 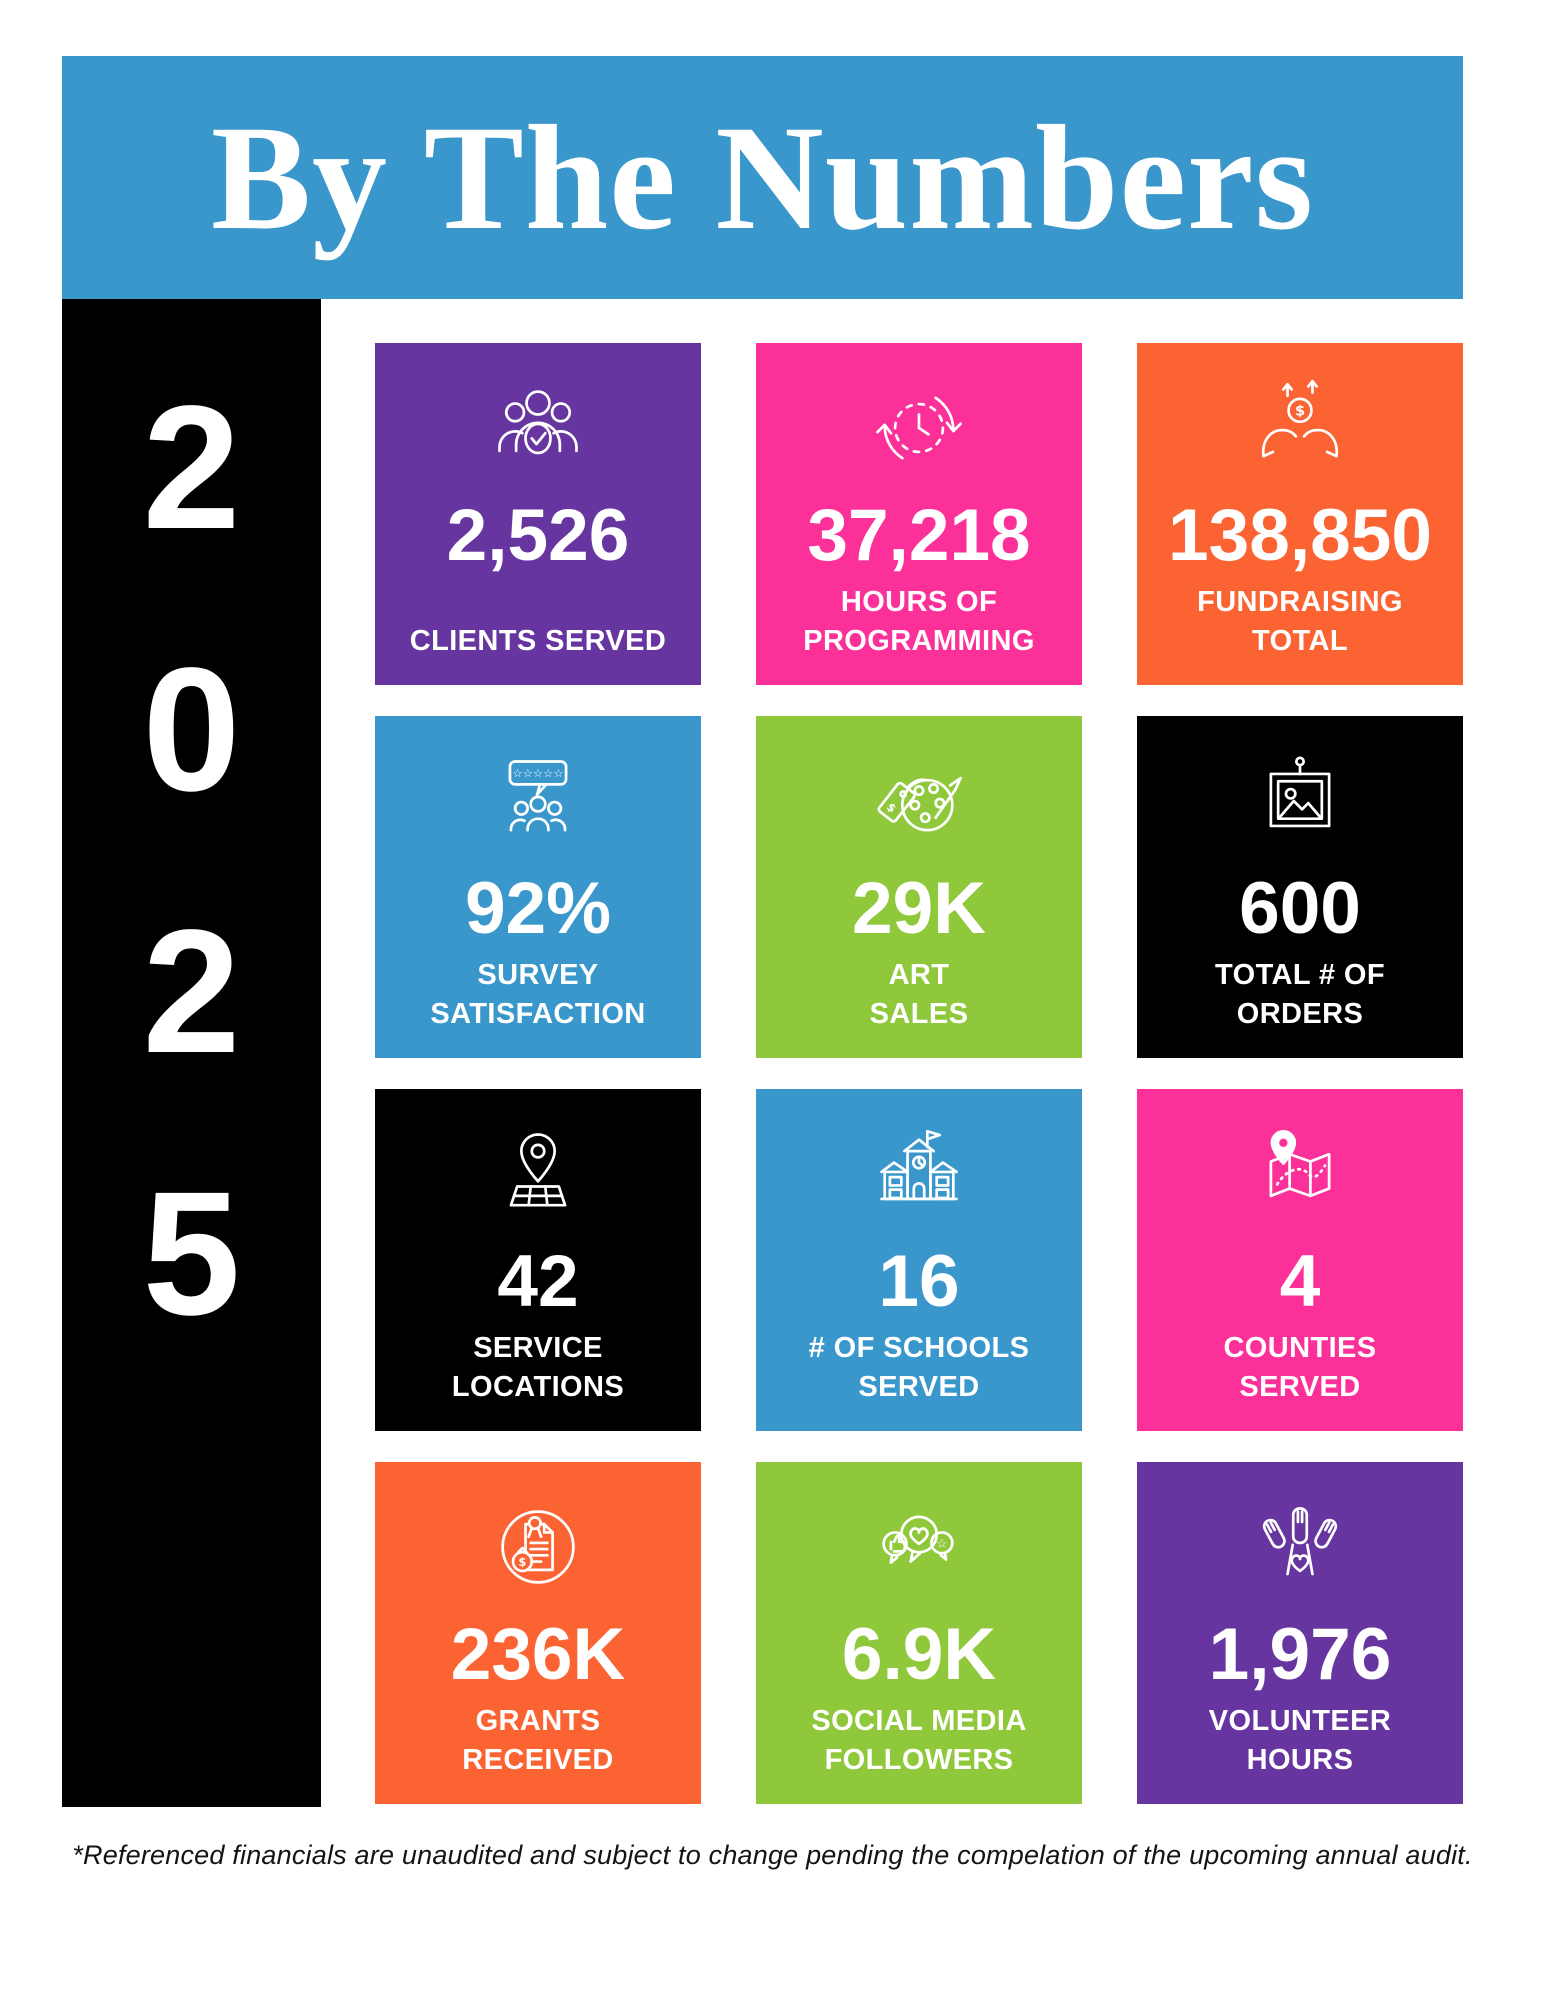 I want to click on stat-label: SOCIAL MEDIA FOLLOWERS, so click(x=919, y=1741).